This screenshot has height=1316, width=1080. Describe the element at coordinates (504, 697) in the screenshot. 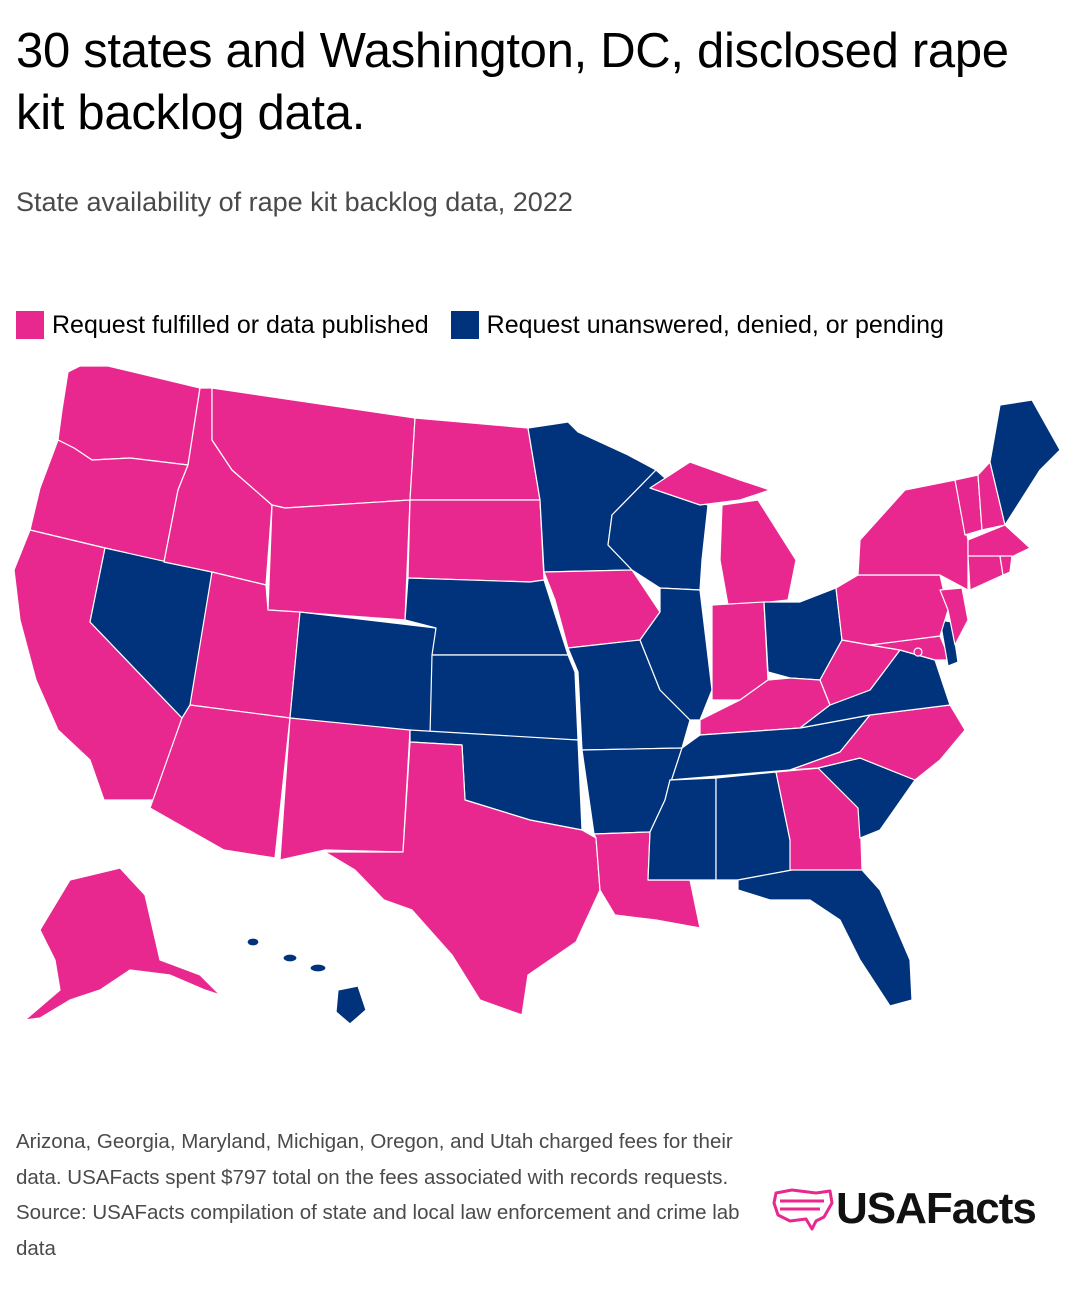

I see `state-kansas` at that location.